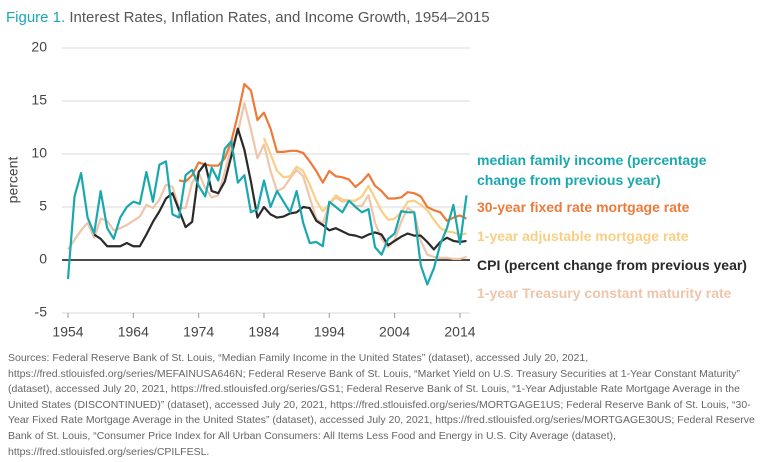 The width and height of the screenshot is (764, 462). What do you see at coordinates (604, 293) in the screenshot?
I see `legend-entry: 1-year Treasury constant maturity rate` at bounding box center [604, 293].